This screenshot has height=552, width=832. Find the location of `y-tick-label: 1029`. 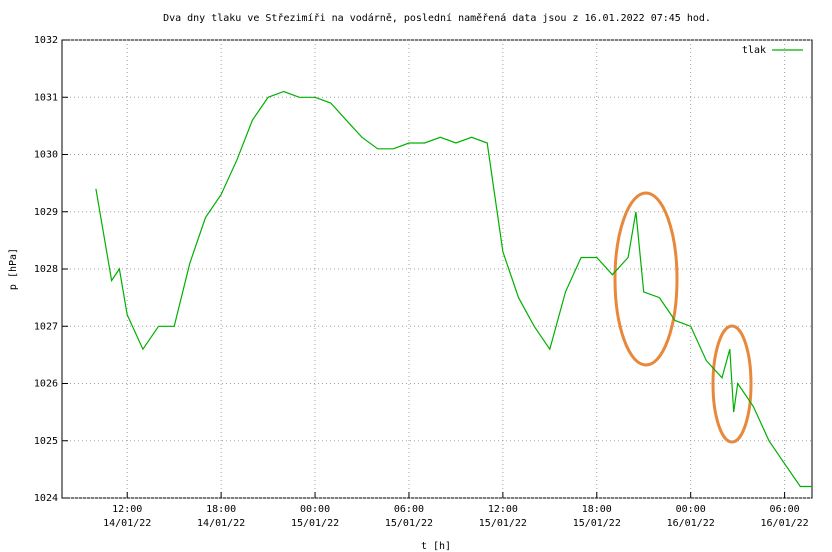

y-tick-label: 1029 is located at coordinates (46, 212).